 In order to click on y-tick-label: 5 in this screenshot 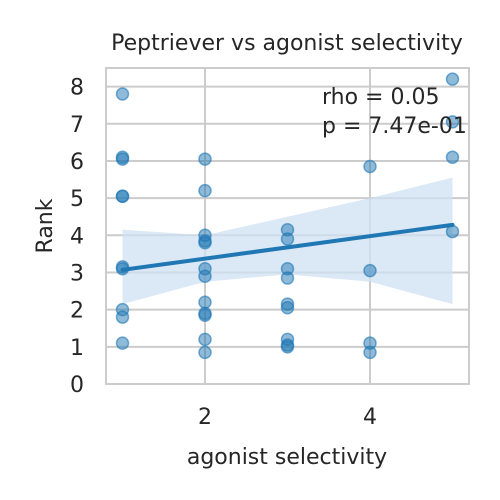, I will do `click(77, 199)`.